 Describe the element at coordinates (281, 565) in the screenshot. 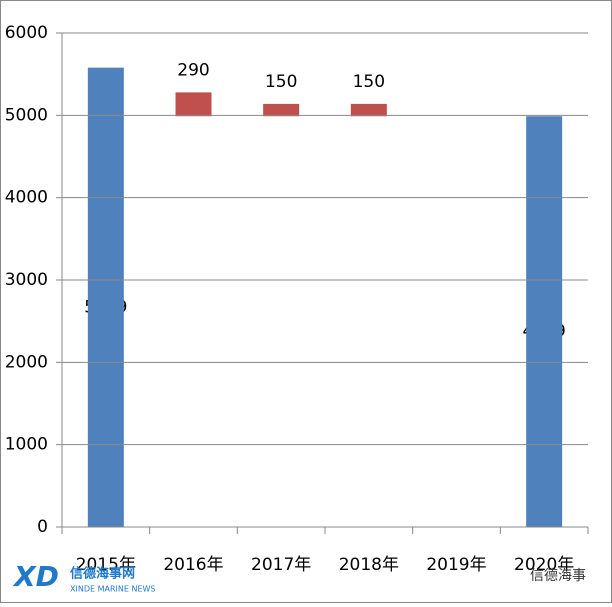

I see `x-tick-label: 2017年` at that location.